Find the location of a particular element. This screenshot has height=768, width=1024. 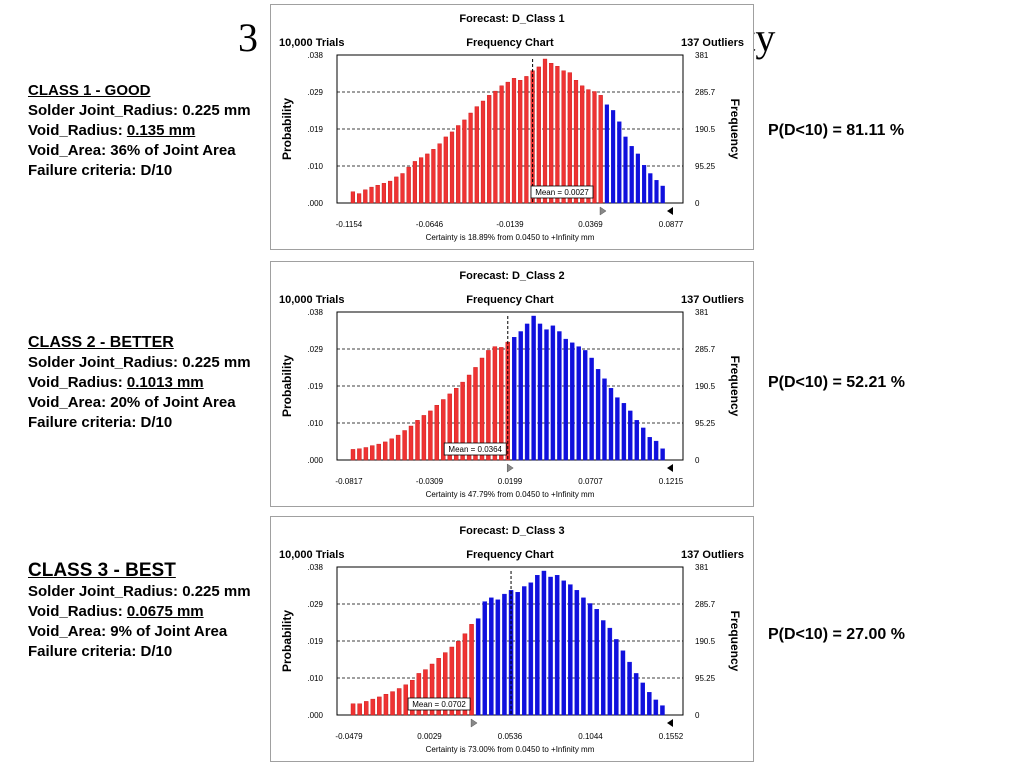

y-tick-label: .000 is located at coordinates (315, 460).